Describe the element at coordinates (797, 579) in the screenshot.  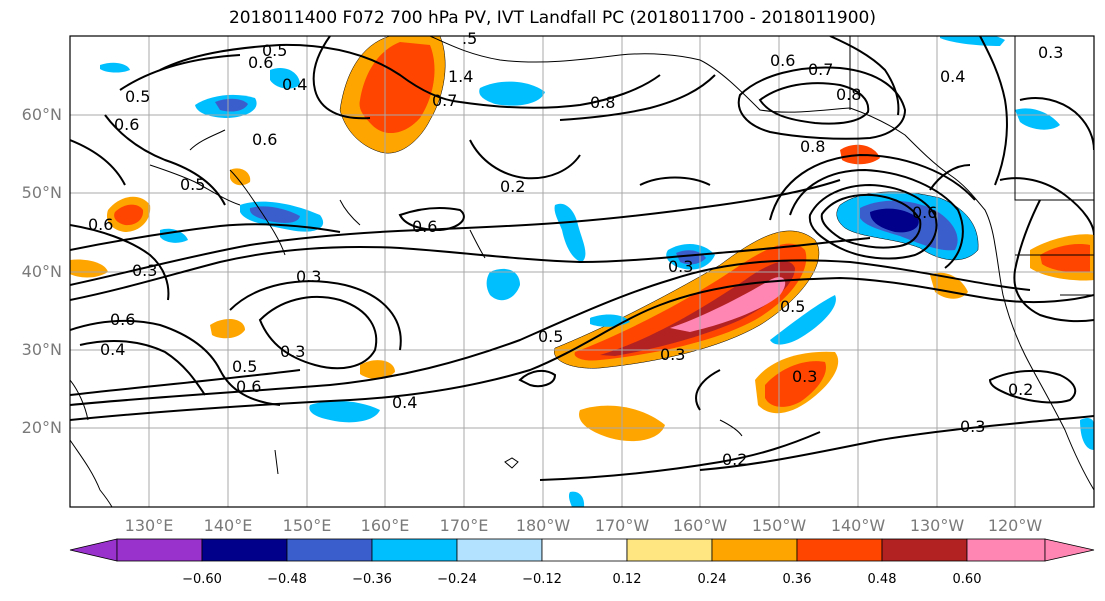
I see `colorbar-tick-label: 0.36` at that location.